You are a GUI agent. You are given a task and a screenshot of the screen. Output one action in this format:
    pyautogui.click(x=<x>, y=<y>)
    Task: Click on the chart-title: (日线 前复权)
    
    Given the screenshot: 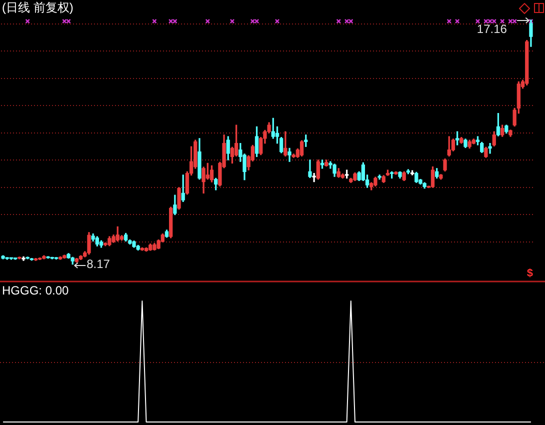 What is the action you would take?
    pyautogui.click(x=38, y=7)
    